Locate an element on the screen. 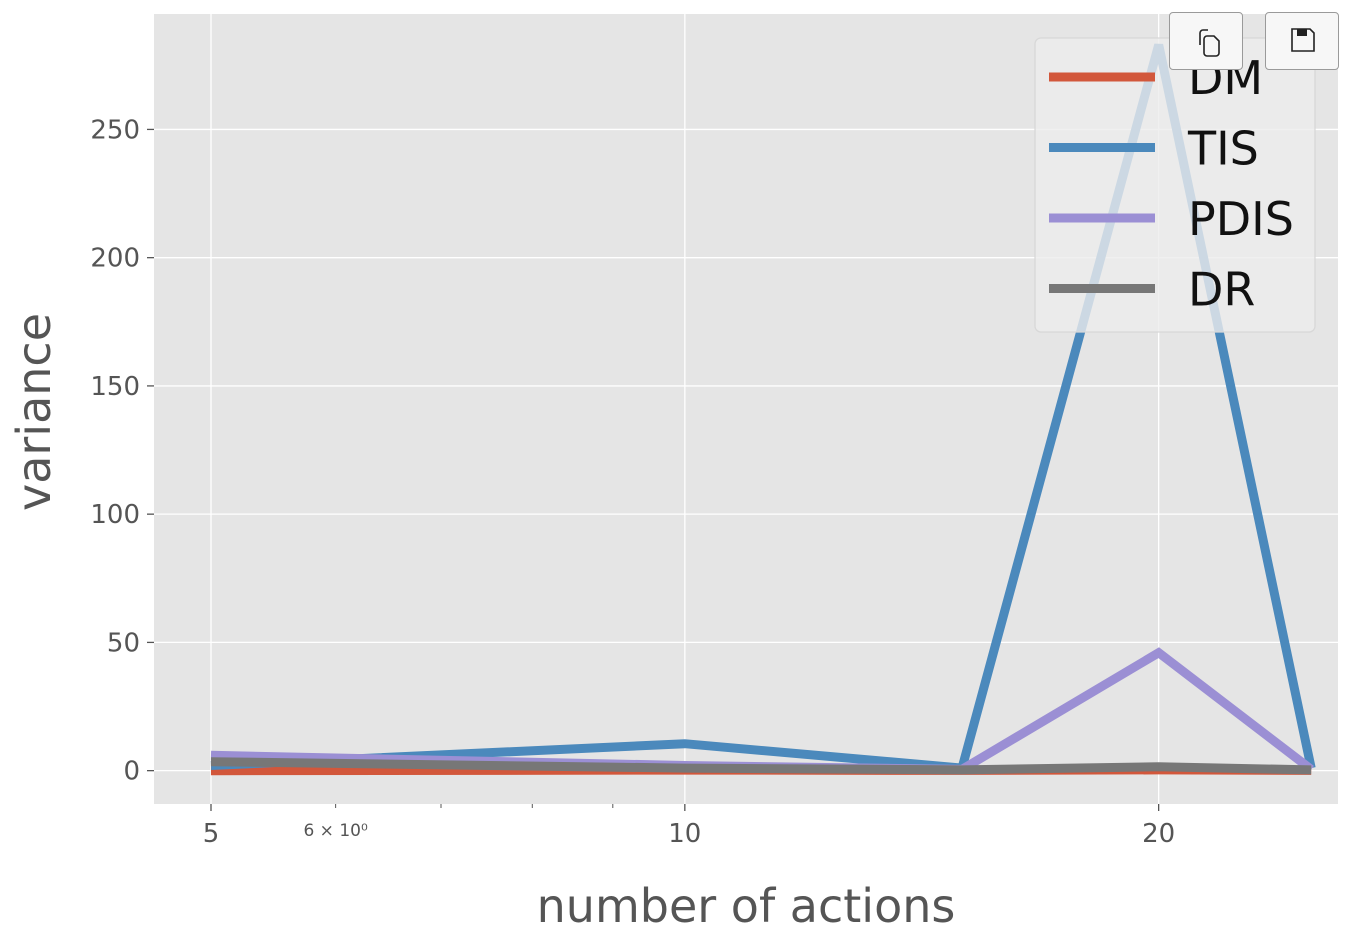  x-minor-tick-label: 6 × 10⁰ is located at coordinates (335, 831).